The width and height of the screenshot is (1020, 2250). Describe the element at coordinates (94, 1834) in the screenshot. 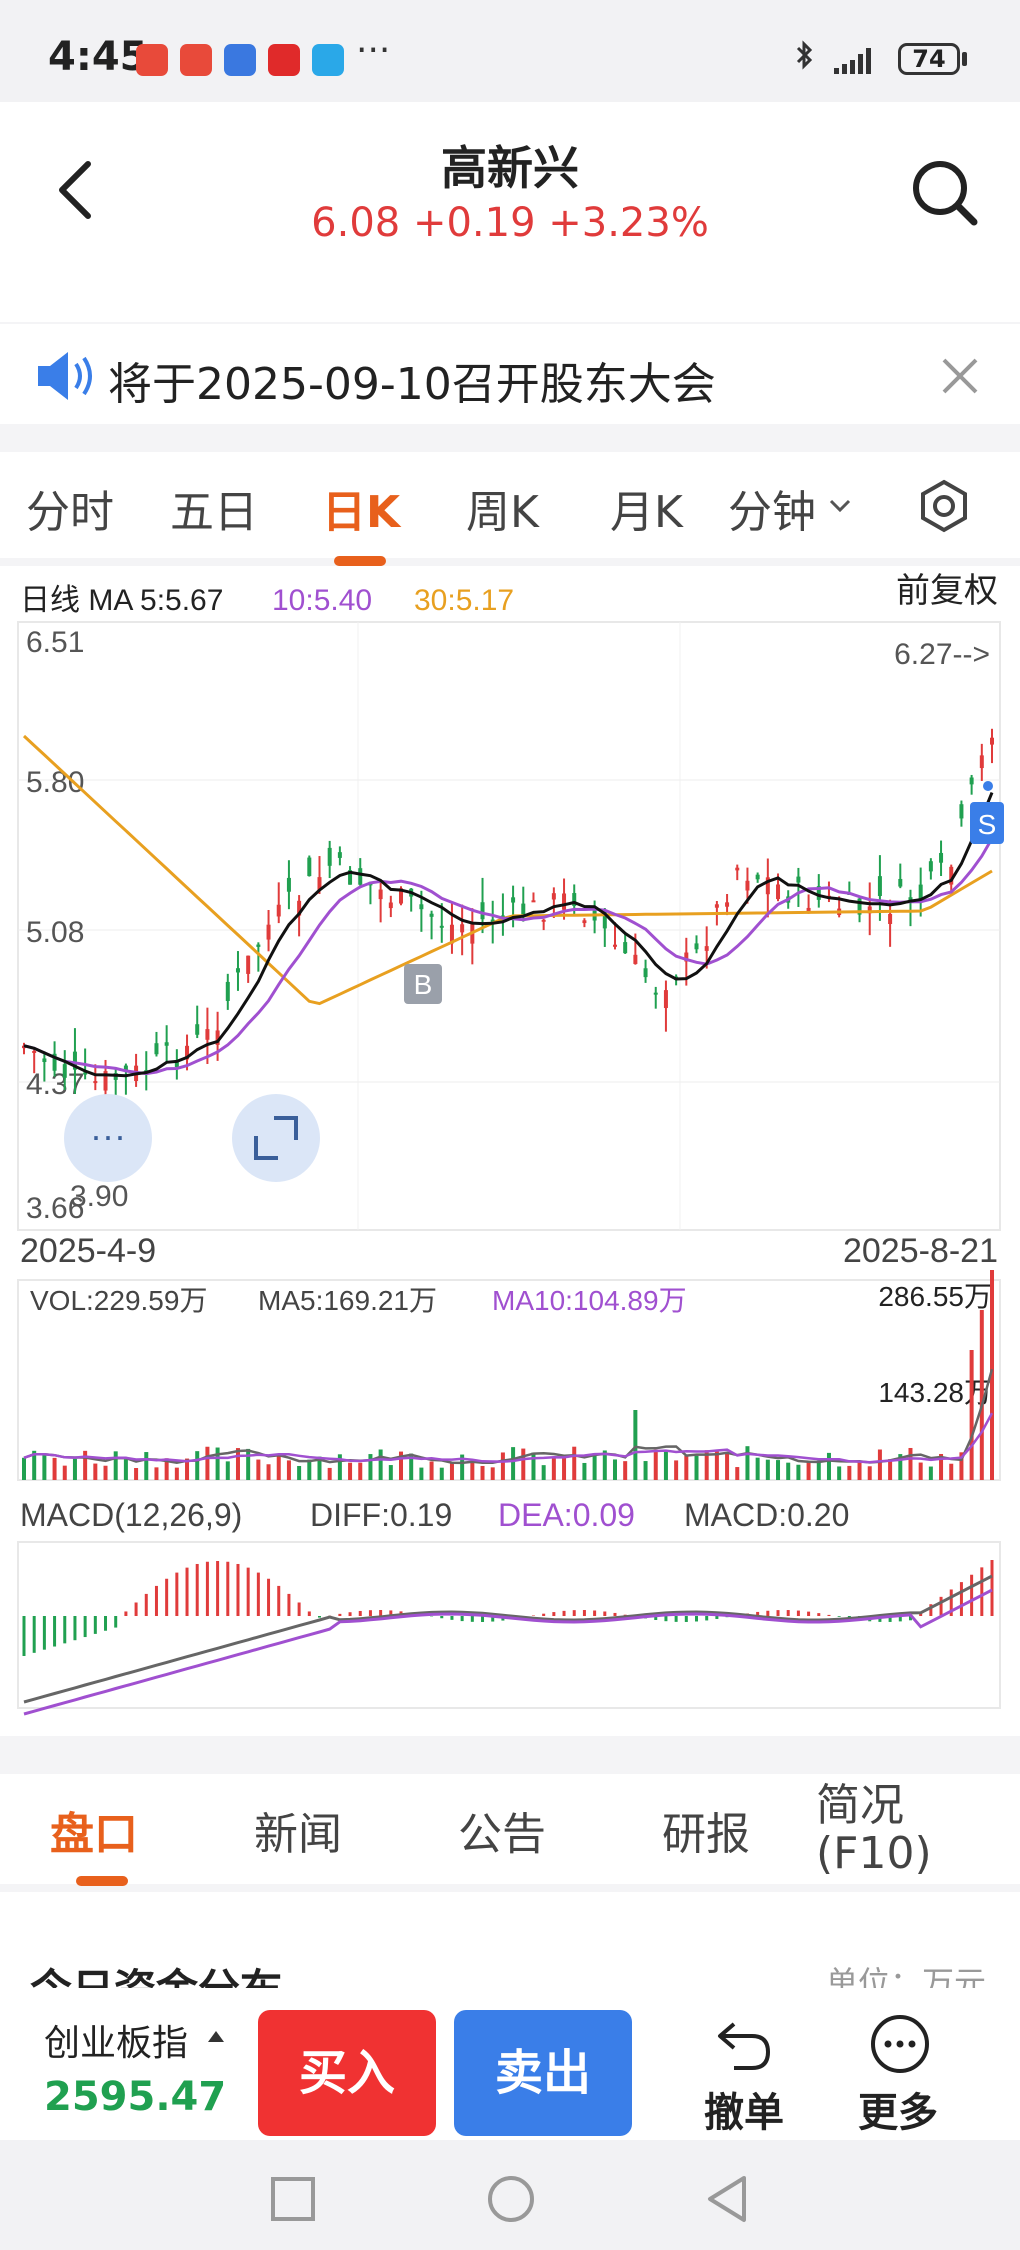

I see `tab-order-book: 盘口` at that location.